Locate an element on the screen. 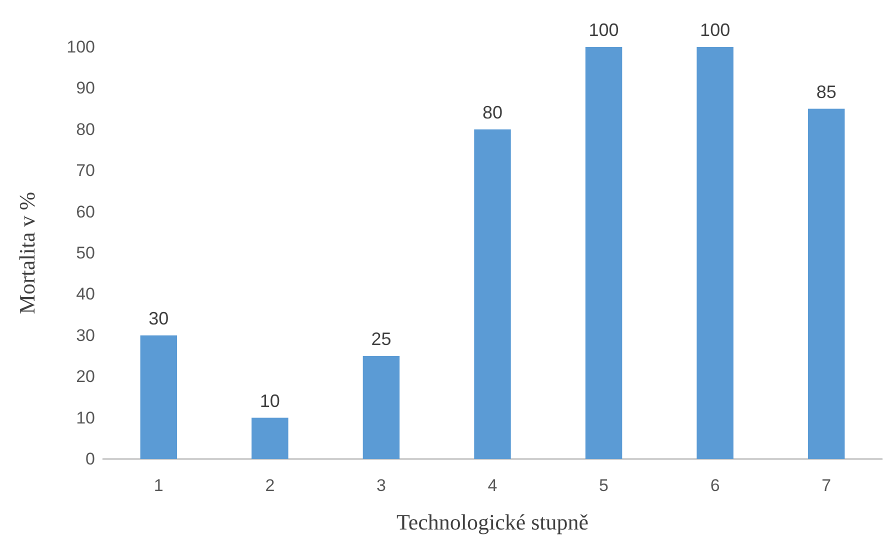 This screenshot has width=885, height=540. x-tick-label: 6 is located at coordinates (715, 485).